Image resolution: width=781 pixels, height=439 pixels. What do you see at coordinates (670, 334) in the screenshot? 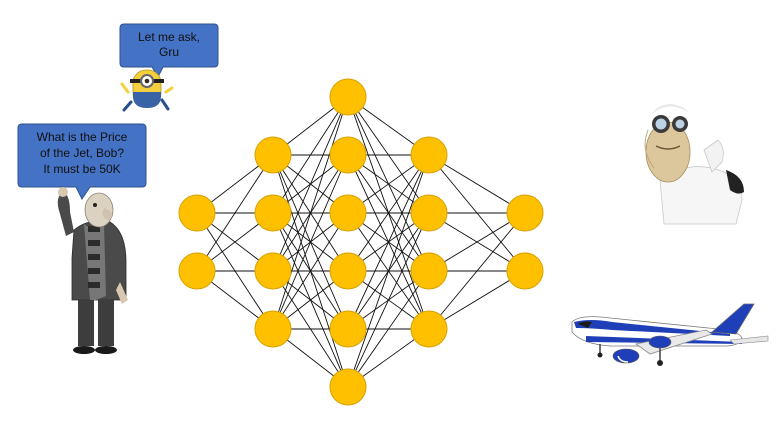
I see `jet-airplane` at bounding box center [670, 334].